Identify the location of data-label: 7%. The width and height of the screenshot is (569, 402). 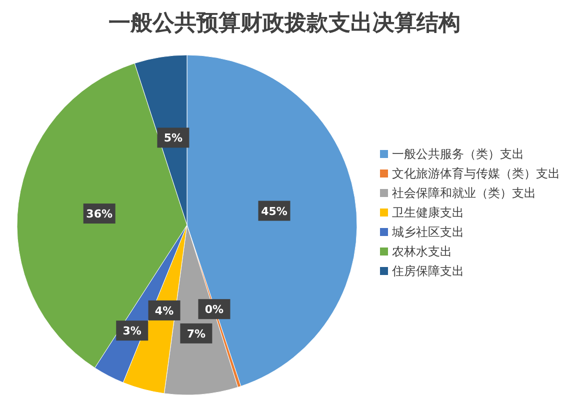
(196, 333).